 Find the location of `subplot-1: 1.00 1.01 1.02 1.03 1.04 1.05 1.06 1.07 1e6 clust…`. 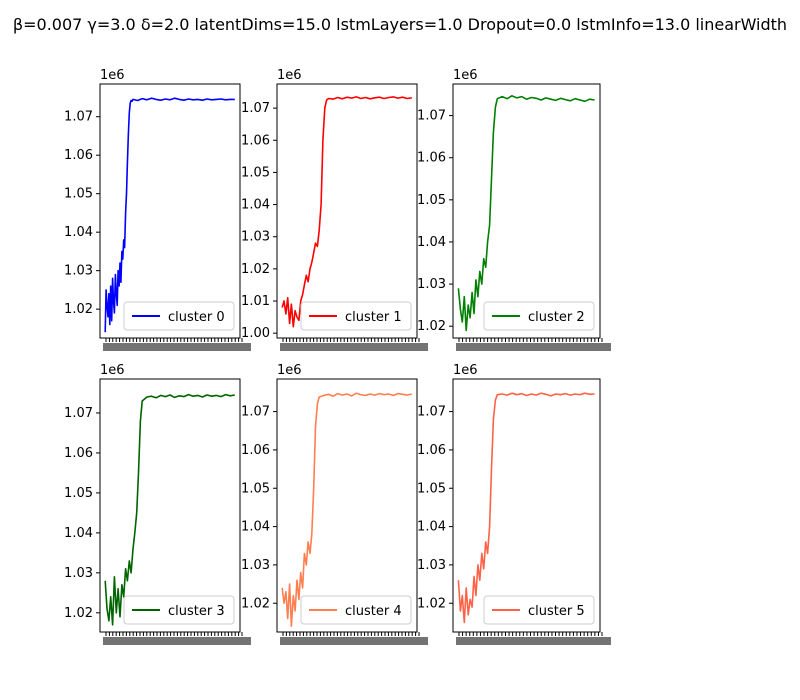

subplot-1: 1.00 1.01 1.02 1.03 1.04 1.05 1.06 1.07 1e6 clust… is located at coordinates (334, 209).